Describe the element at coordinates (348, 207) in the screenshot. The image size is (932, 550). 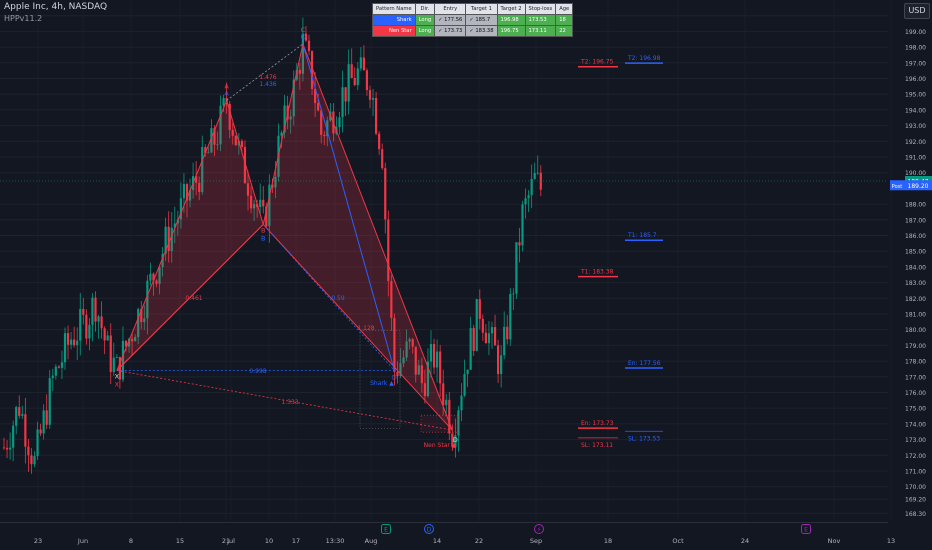
I see `cd-shark-leg` at that location.